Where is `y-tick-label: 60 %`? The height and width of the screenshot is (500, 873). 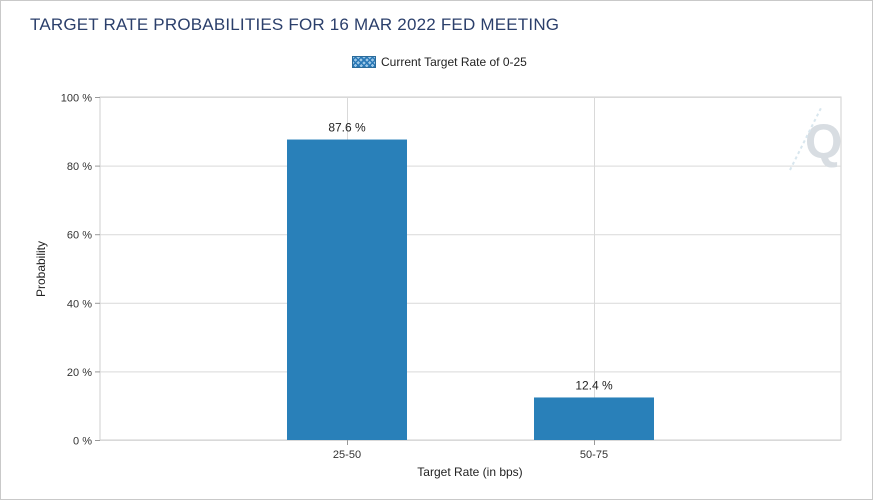
y-tick-label: 60 % is located at coordinates (79, 236).